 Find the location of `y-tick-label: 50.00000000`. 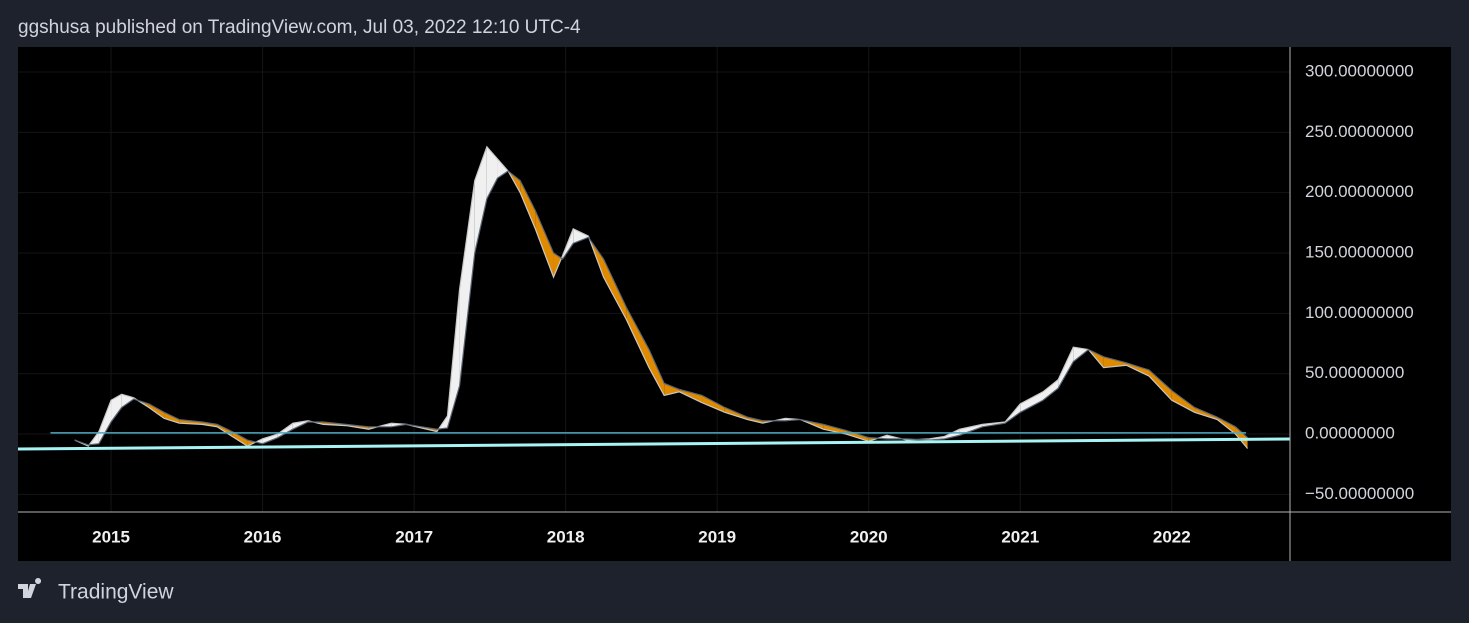

y-tick-label: 50.00000000 is located at coordinates (1354, 372).